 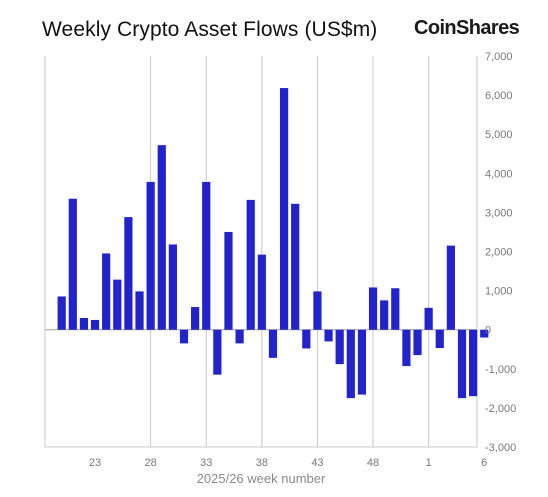 I want to click on y-tick-label: 5,000, so click(x=499, y=135).